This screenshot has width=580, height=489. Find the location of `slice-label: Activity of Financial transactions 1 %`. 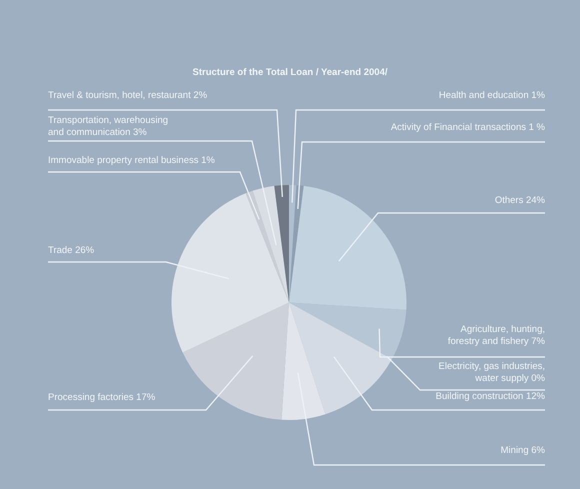

slice-label: Activity of Financial transactions 1 % is located at coordinates (468, 127).